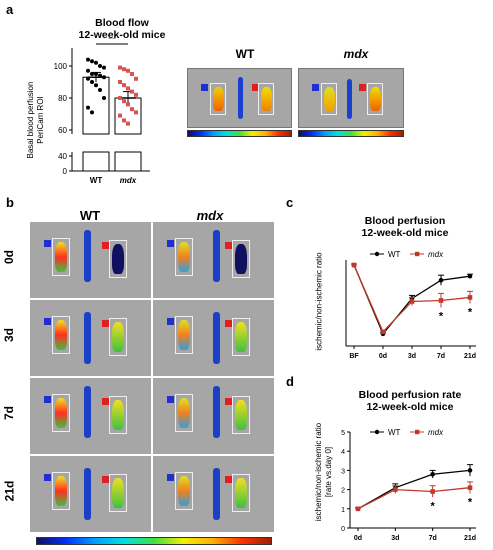 The width and height of the screenshot is (493, 550). I want to click on y-tick-label: 2, so click(343, 491).